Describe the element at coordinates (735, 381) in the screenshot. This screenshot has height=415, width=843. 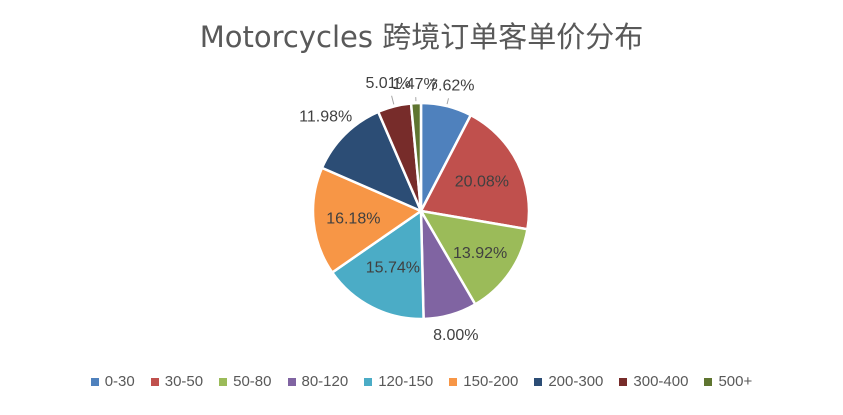
I see `legend-label: 500+` at that location.